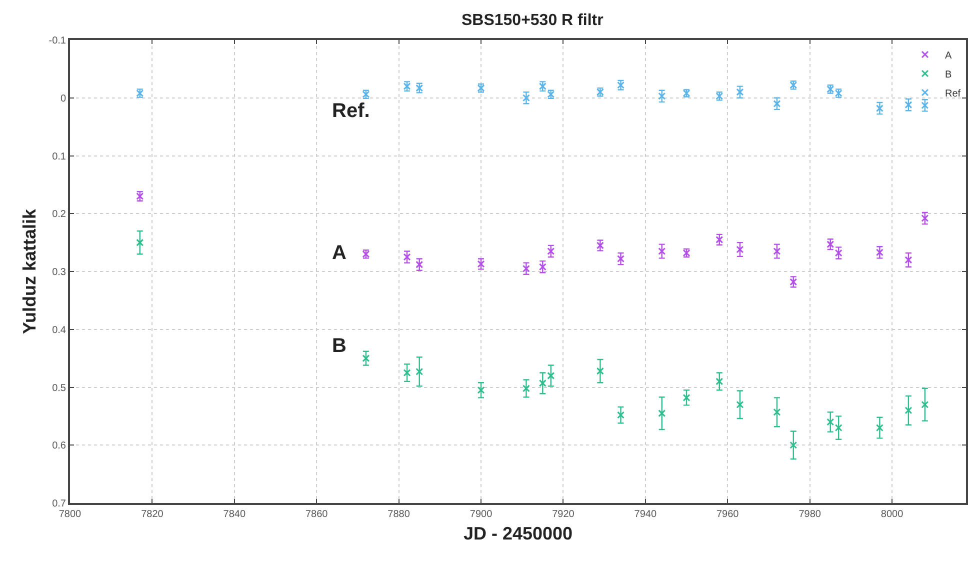 The height and width of the screenshot is (561, 968). I want to click on x-tick-label: 7940, so click(645, 514).